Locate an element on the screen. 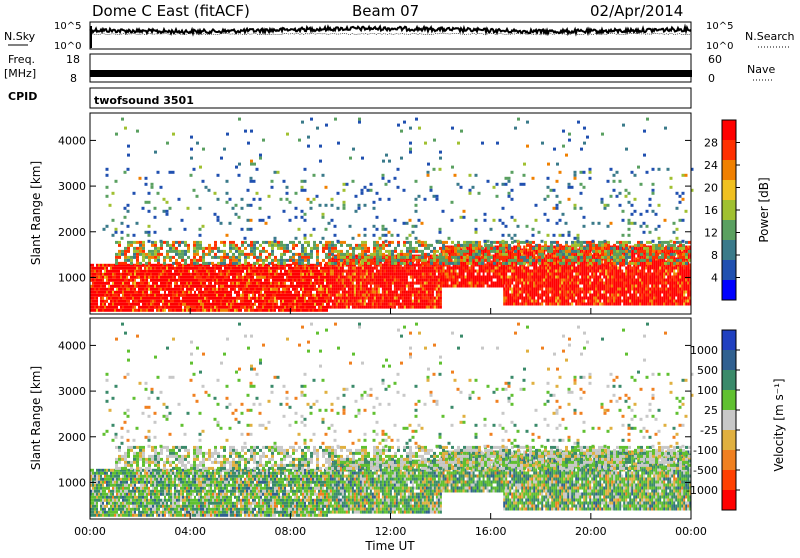  freq-tick-top: 18 is located at coordinates (73, 59).